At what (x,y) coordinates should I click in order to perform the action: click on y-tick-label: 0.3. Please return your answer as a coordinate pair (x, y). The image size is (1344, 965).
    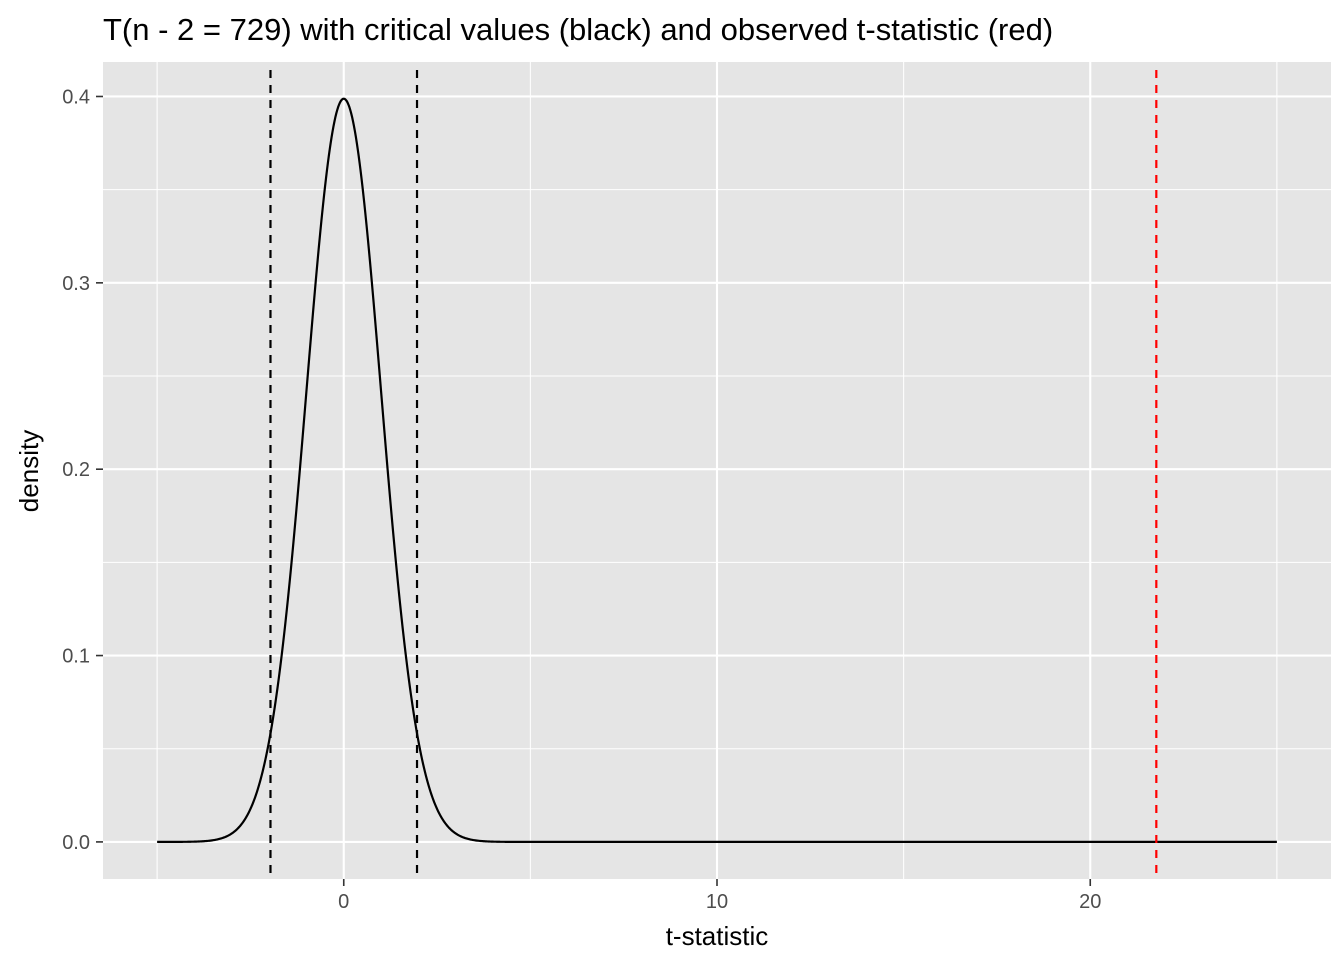
    Looking at the image, I should click on (76, 284).